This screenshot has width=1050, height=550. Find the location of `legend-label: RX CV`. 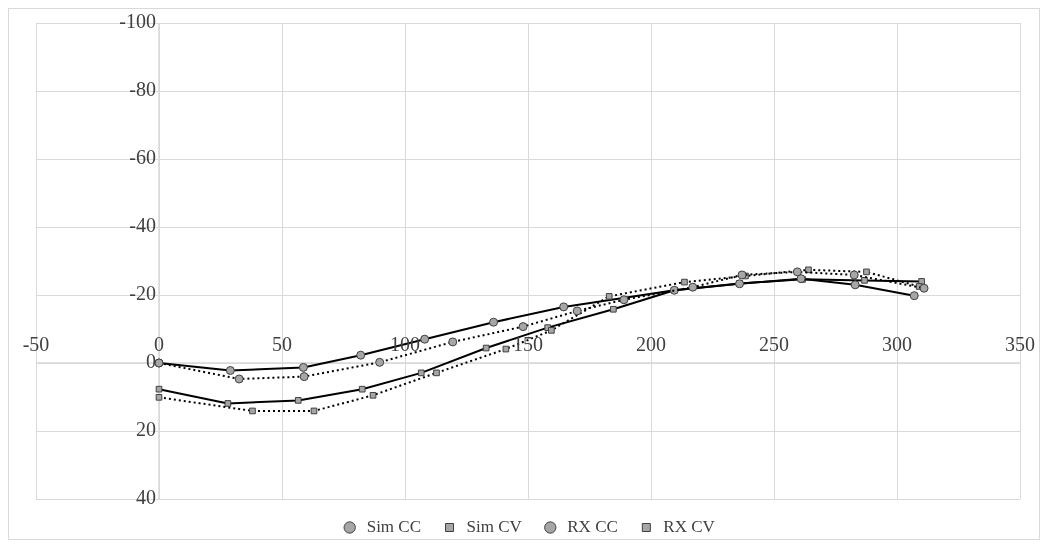

legend-label: RX CV is located at coordinates (689, 526).